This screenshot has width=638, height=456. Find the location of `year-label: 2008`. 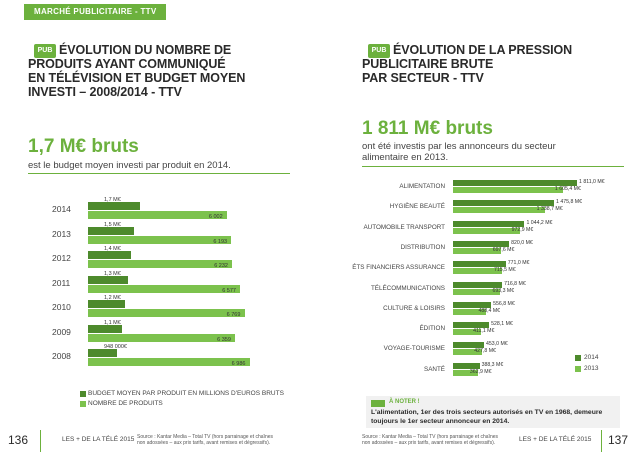

year-label: 2008 is located at coordinates (61, 356).